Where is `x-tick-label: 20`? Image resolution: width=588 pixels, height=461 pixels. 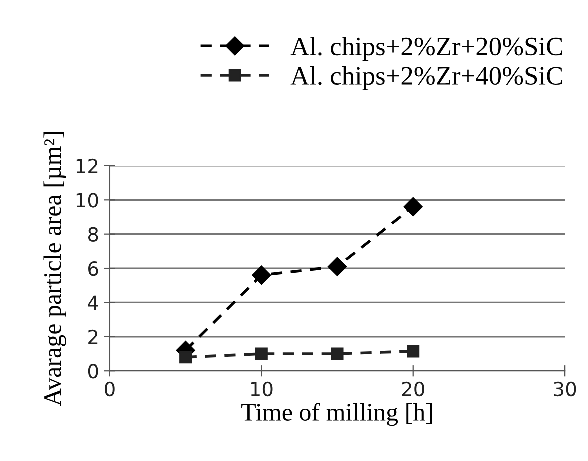
x-tick-label: 20 is located at coordinates (413, 389).